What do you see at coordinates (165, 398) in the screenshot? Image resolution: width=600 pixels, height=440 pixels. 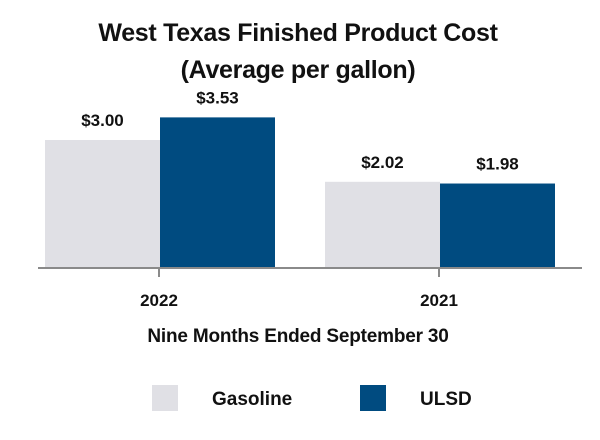 I see `legend-swatch-gasoline` at bounding box center [165, 398].